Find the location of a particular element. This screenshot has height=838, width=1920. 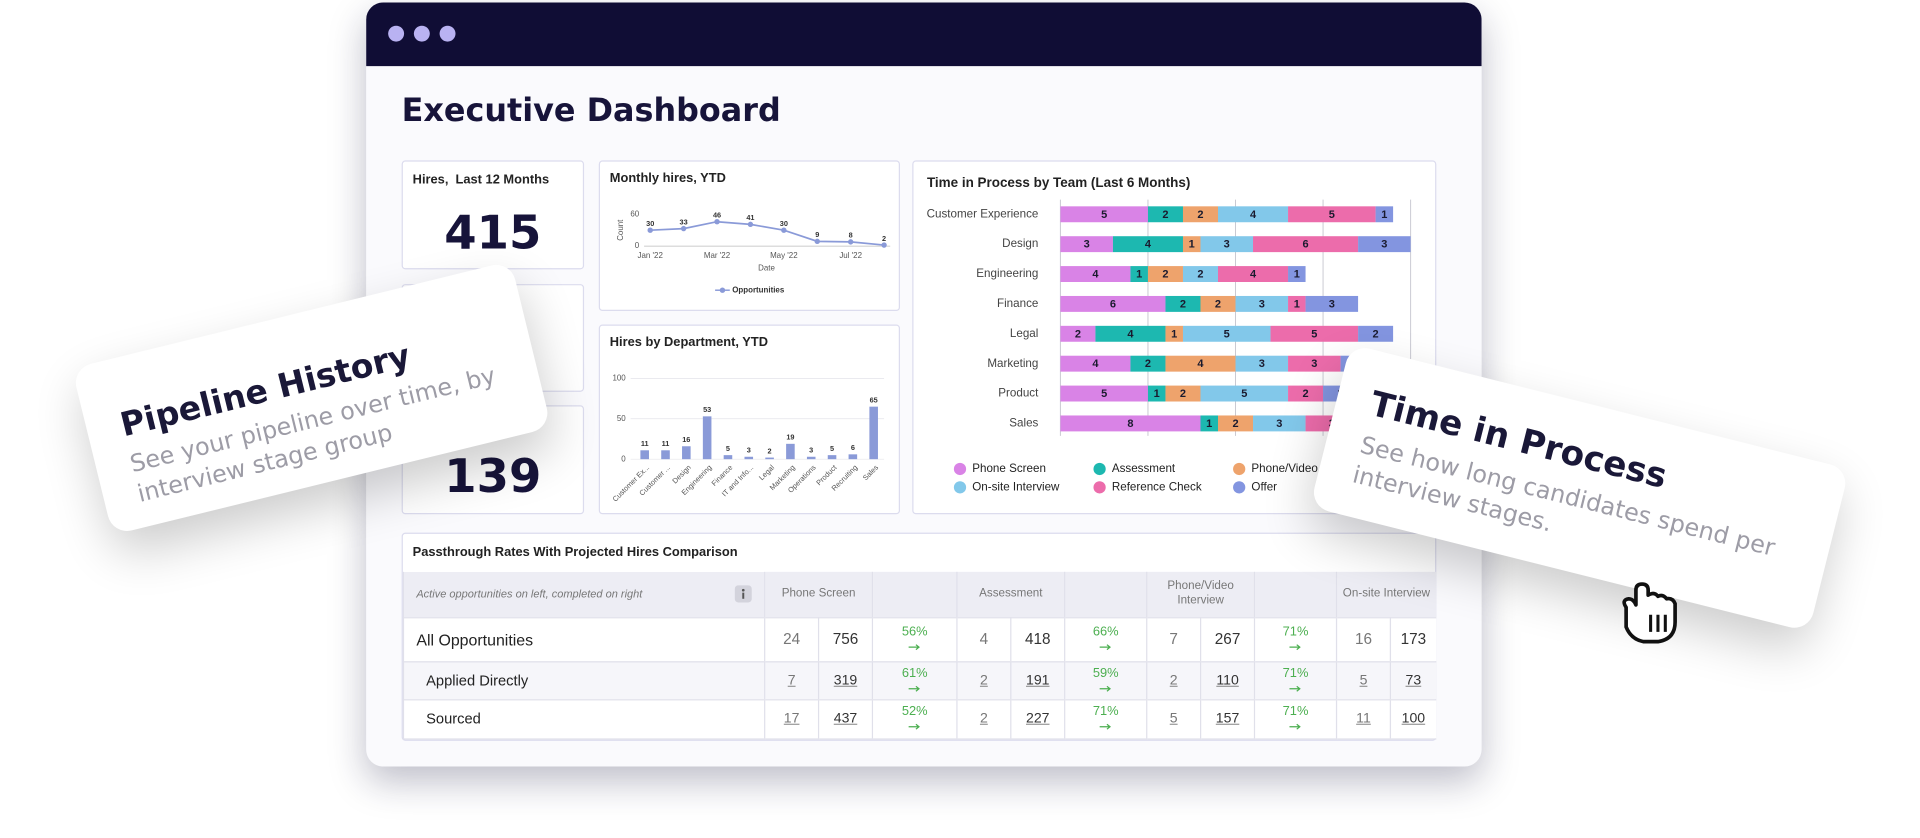

rate-cell: 61% is located at coordinates (914, 680).